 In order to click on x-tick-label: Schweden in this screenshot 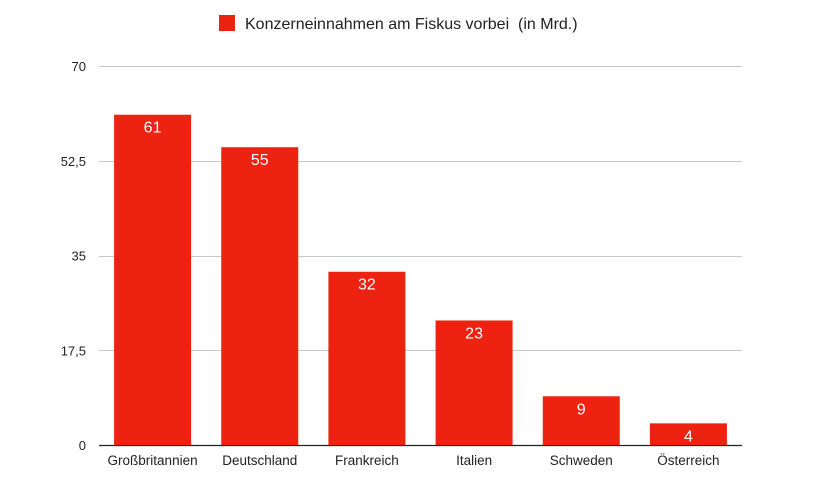, I will do `click(581, 460)`.